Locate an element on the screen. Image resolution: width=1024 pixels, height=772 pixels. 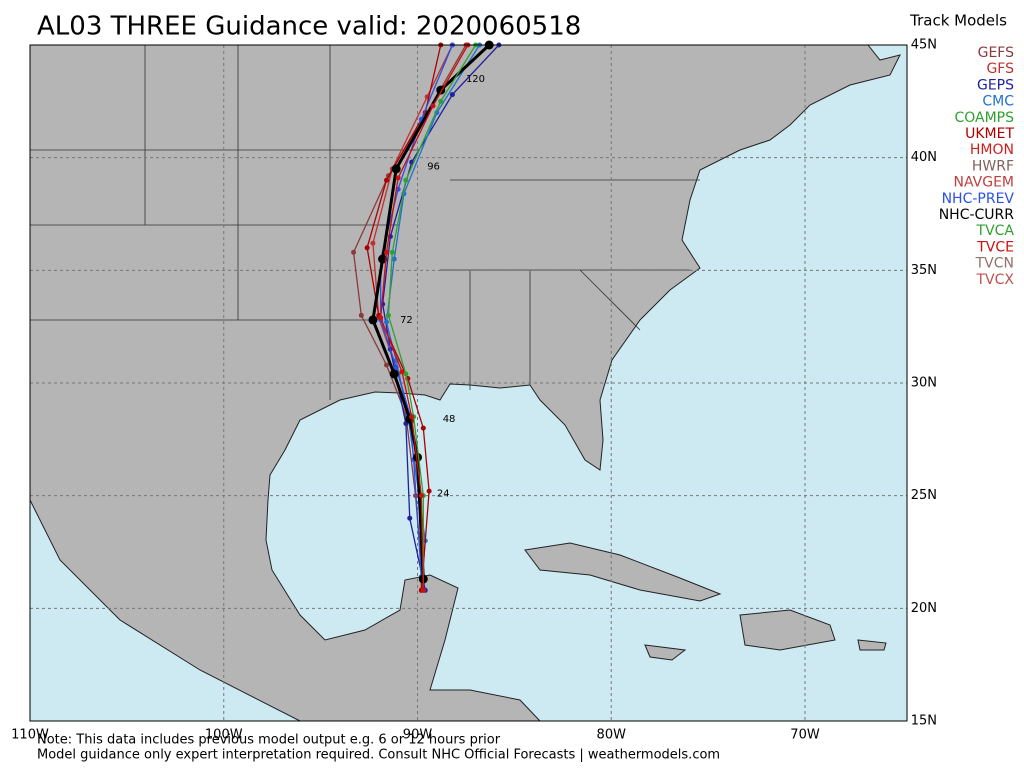
title: AL03 THREE Guidance valid: 2020060518 is located at coordinates (309, 27).